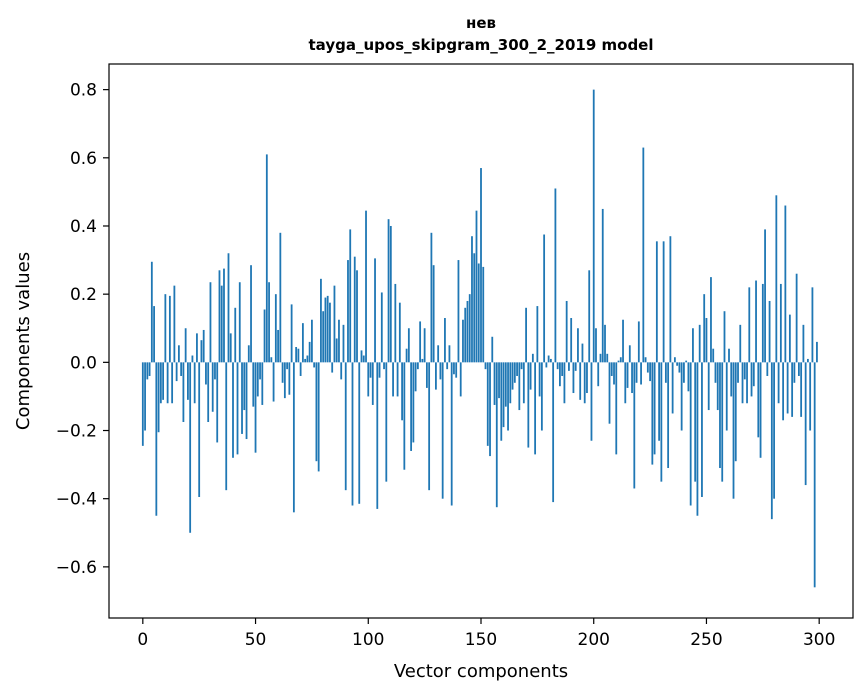  I want to click on x-tick-label: 100, so click(368, 640).